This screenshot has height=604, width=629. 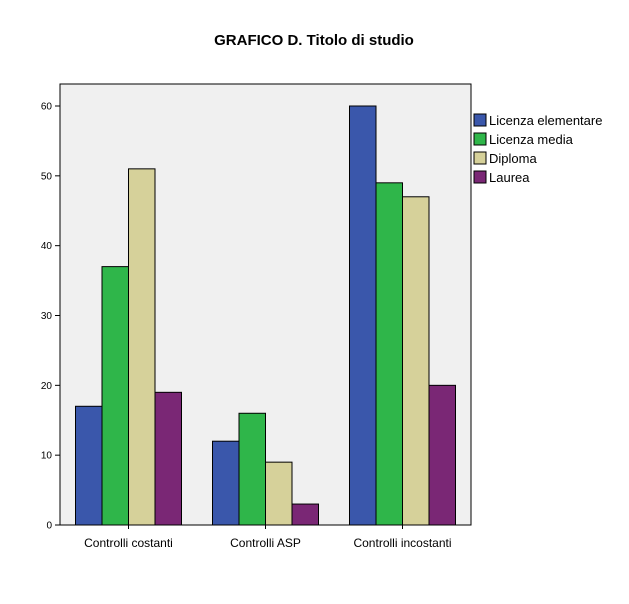 I want to click on x-tick-label: Controlli incostanti, so click(x=402, y=543).